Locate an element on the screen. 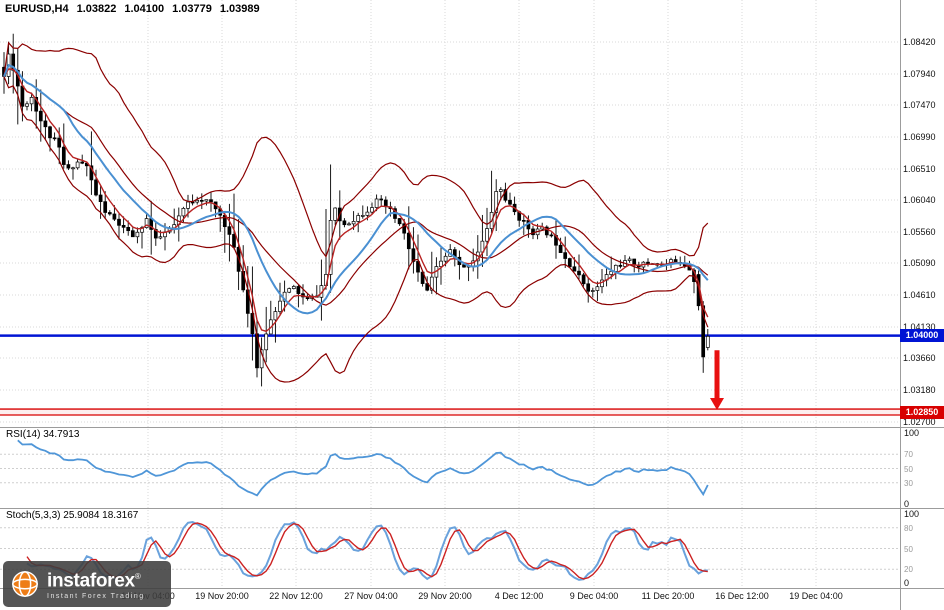 This screenshot has width=944, height=610. price-axis-label: 1.03660 is located at coordinates (919, 358).